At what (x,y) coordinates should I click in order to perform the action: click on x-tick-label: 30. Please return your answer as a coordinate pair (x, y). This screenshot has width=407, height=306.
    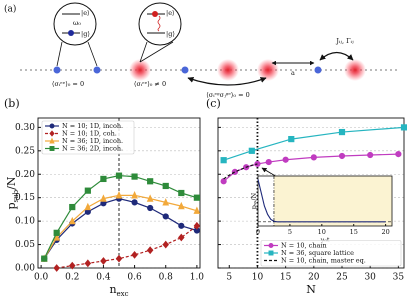
    Looking at the image, I should click on (370, 278).